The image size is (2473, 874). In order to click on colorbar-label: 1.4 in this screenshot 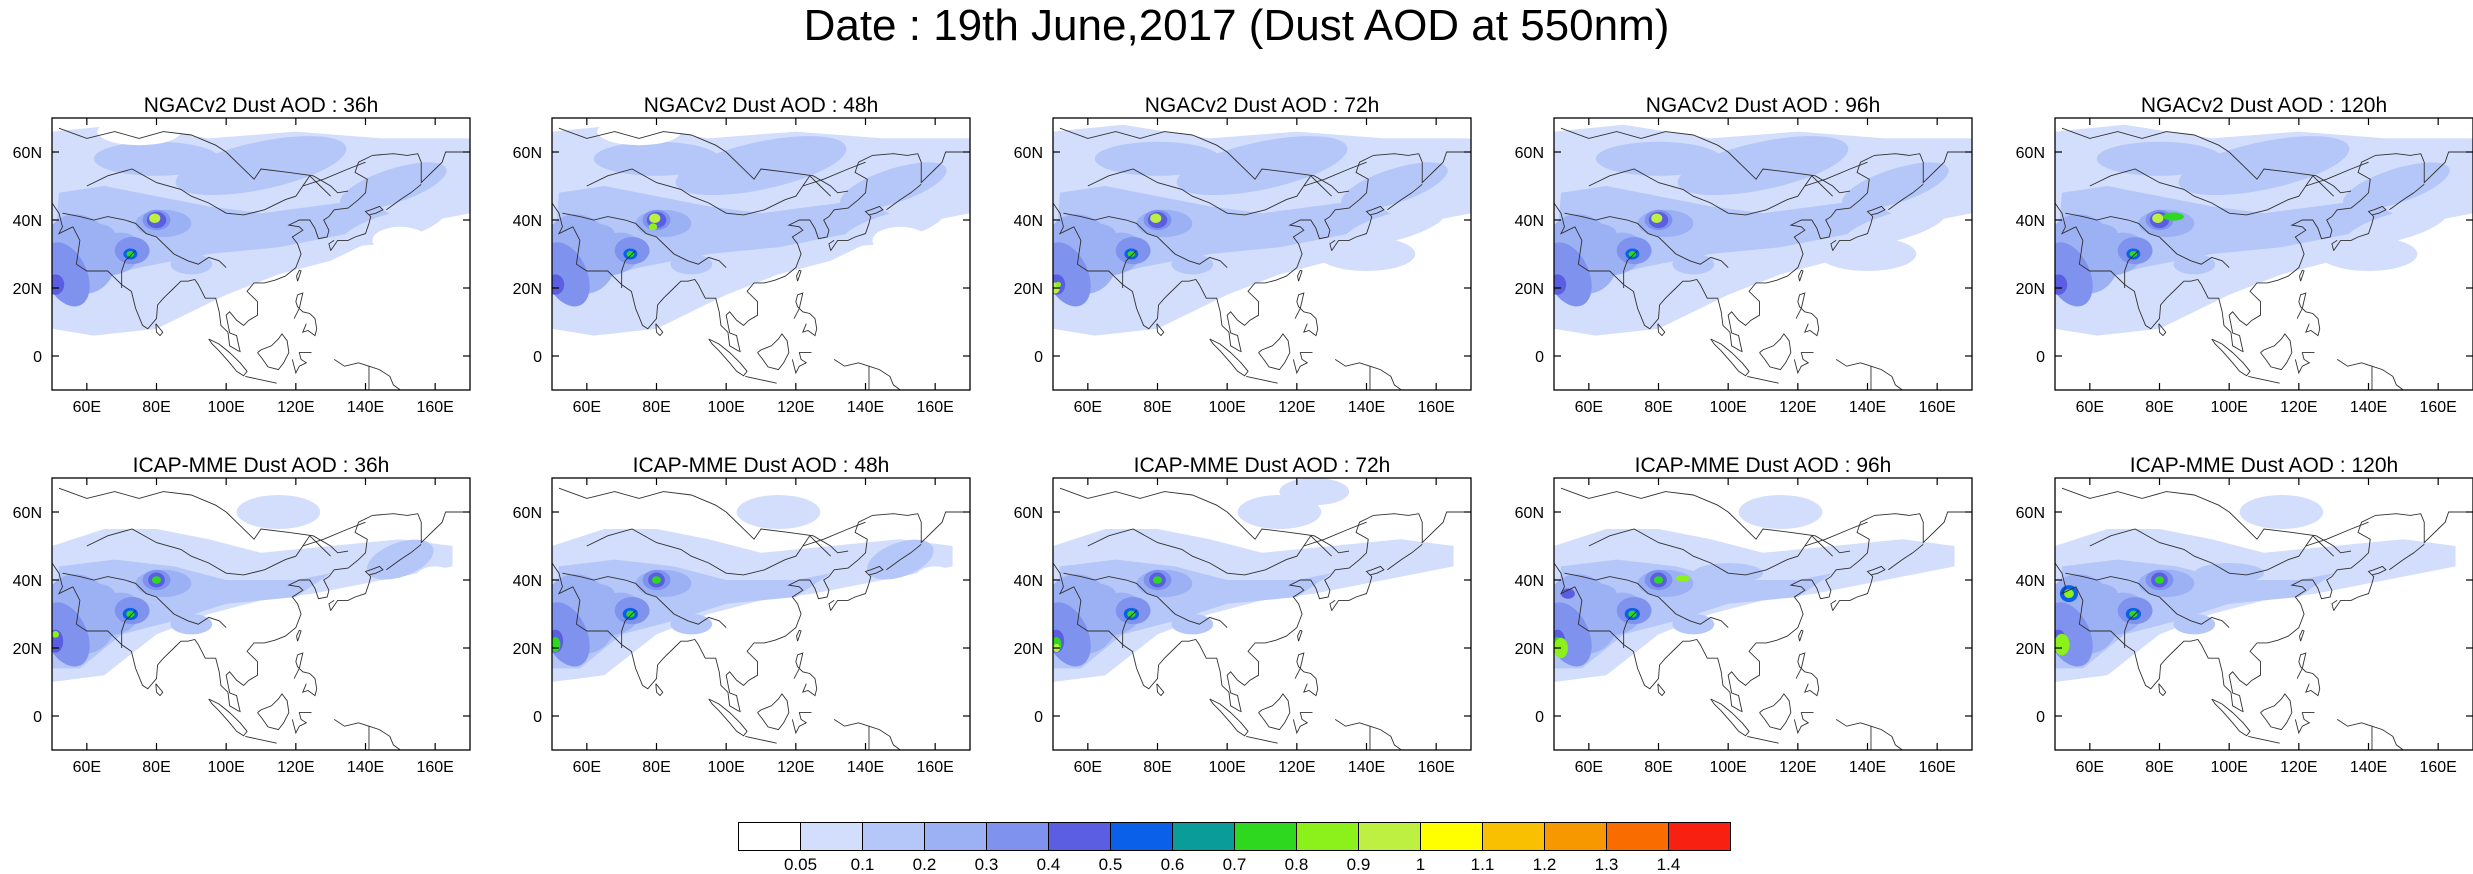, I will do `click(1669, 864)`.